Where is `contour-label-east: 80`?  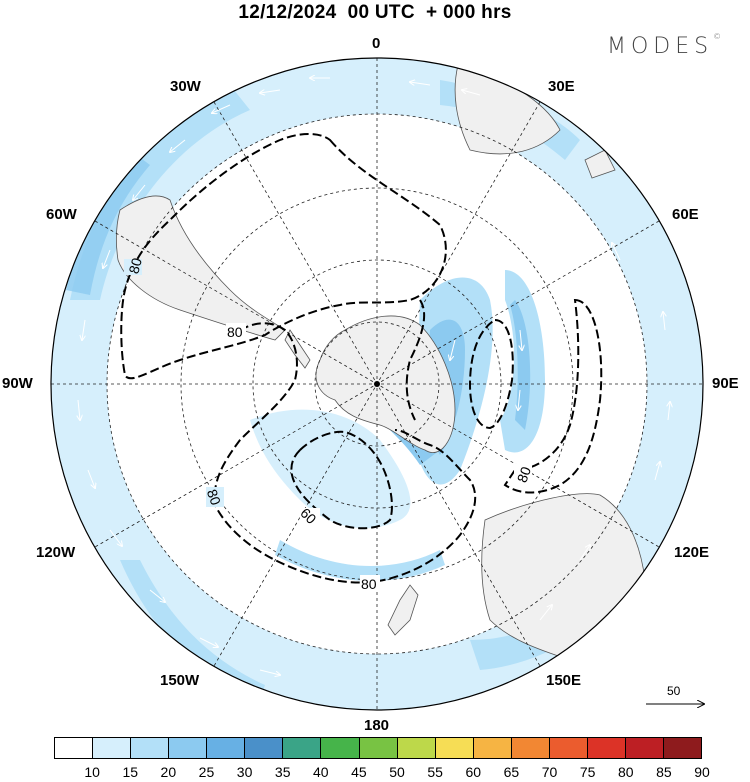
contour-label-east: 80 is located at coordinates (524, 474).